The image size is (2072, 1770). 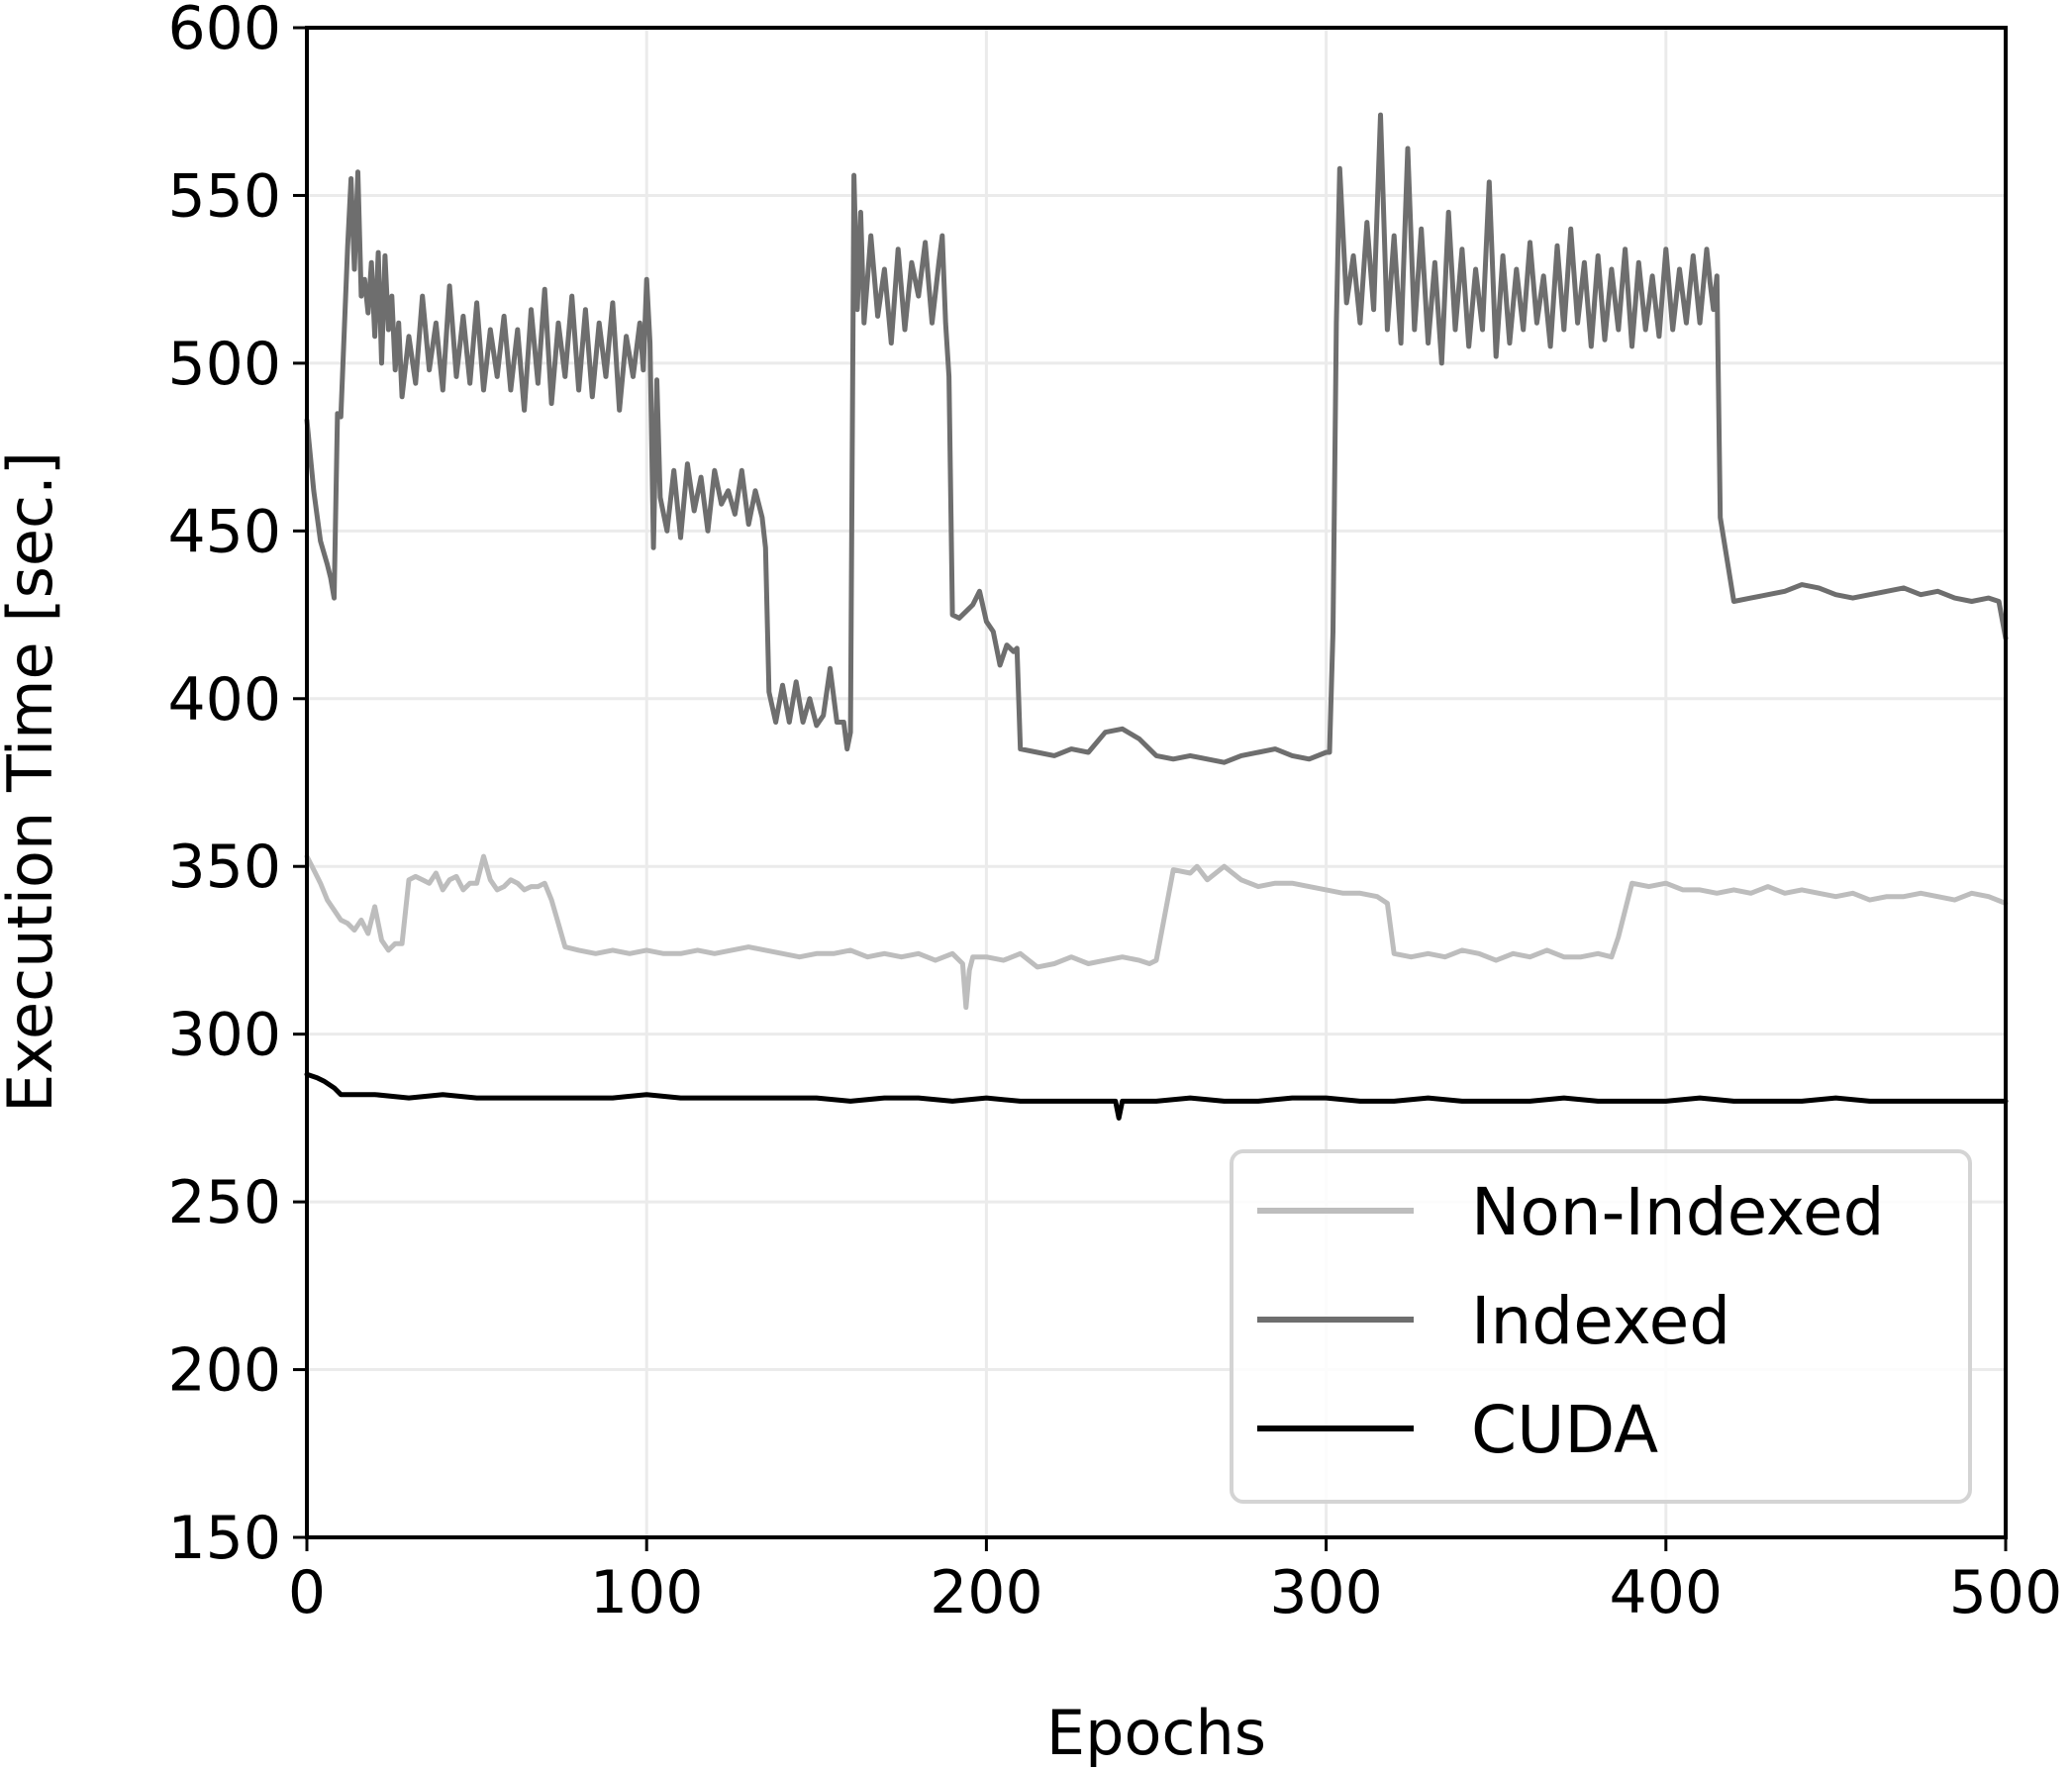 I want to click on x-tick-label: 0, so click(x=307, y=1592).